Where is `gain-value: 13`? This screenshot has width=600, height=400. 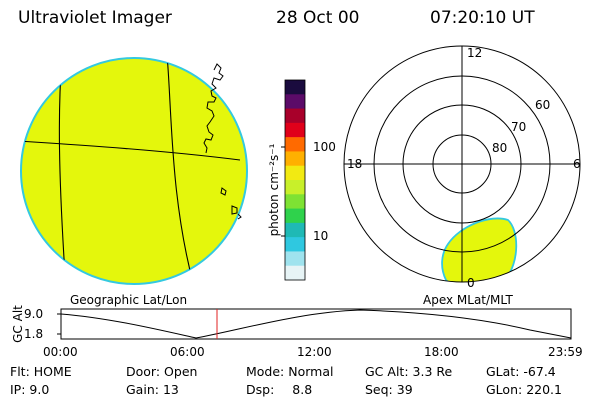 gain-value: 13 is located at coordinates (170, 389).